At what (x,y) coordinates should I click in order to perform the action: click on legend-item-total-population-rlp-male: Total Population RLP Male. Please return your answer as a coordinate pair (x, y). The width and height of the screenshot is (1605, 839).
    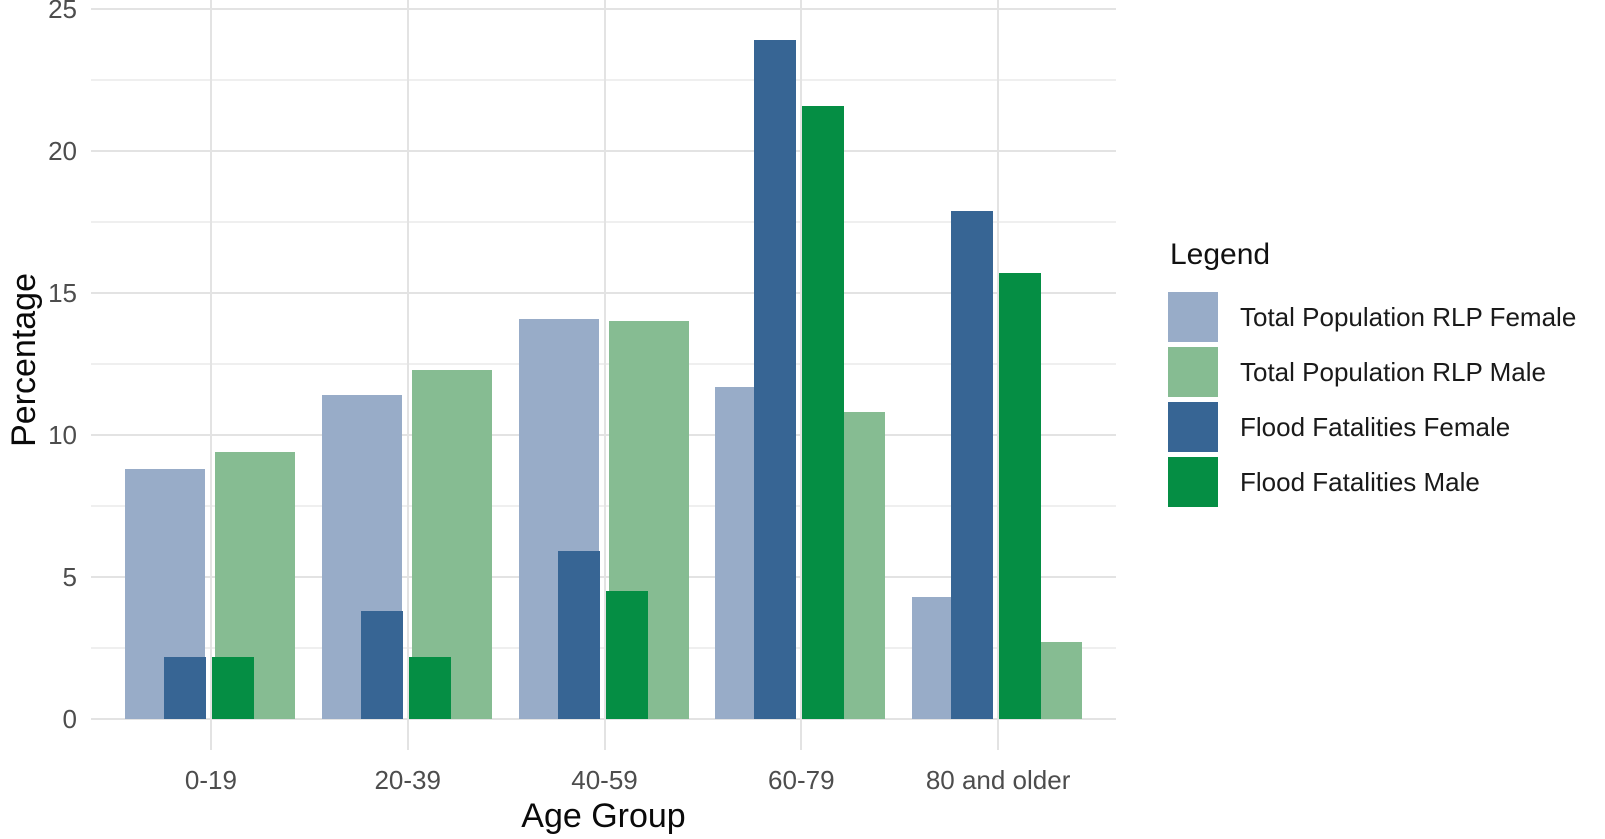
    Looking at the image, I should click on (1372, 372).